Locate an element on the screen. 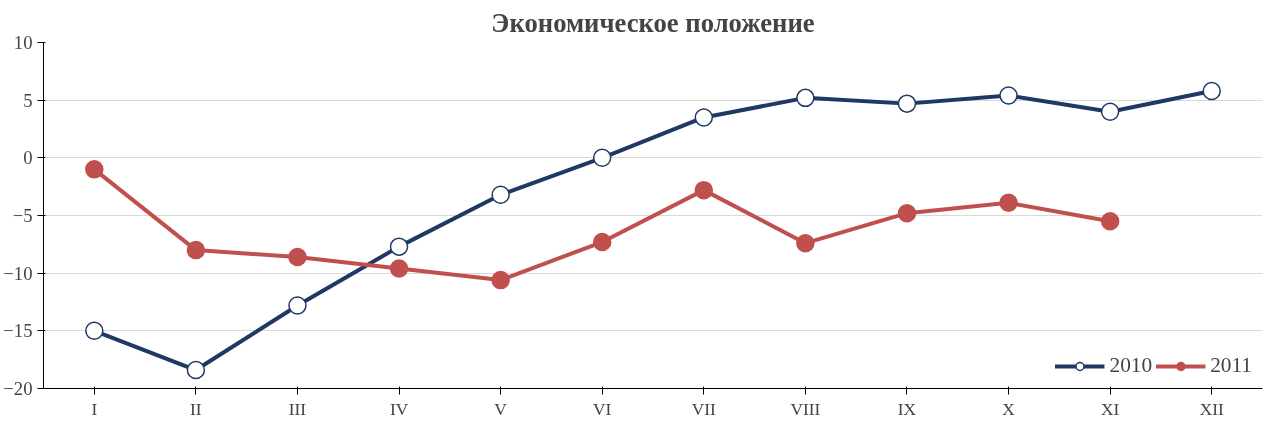  y-tick-label: −10 is located at coordinates (18, 273).